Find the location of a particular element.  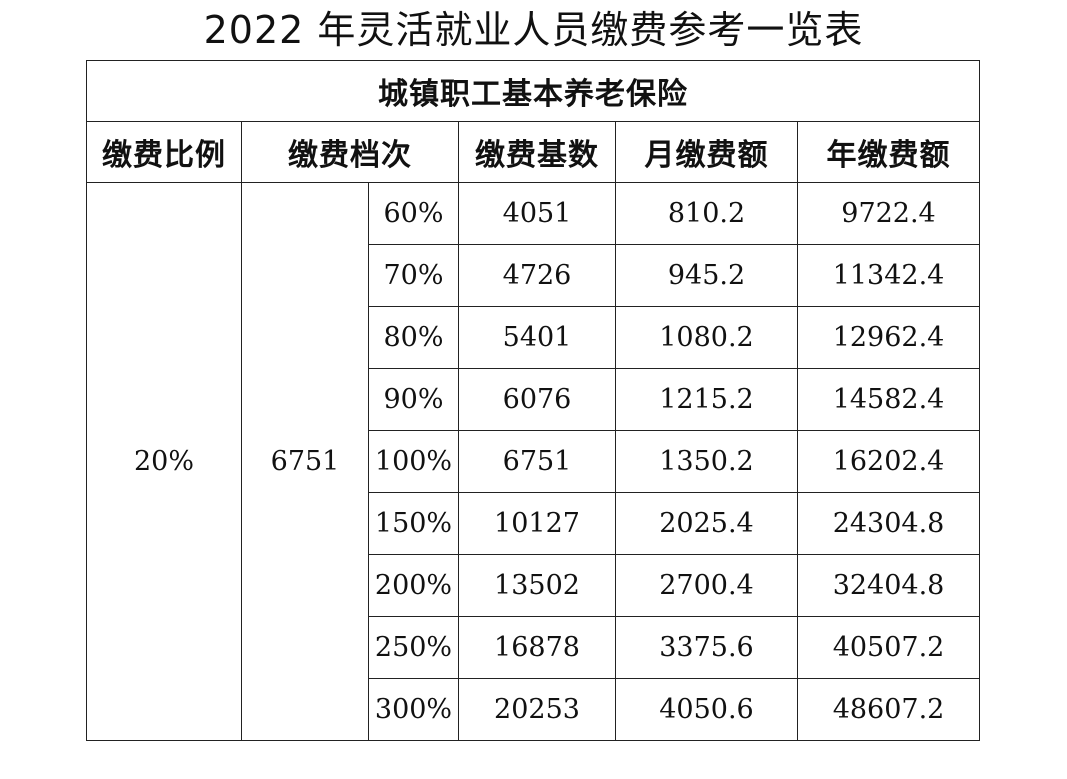

table-caption: 城镇职工基本养老保险 is located at coordinates (533, 91).